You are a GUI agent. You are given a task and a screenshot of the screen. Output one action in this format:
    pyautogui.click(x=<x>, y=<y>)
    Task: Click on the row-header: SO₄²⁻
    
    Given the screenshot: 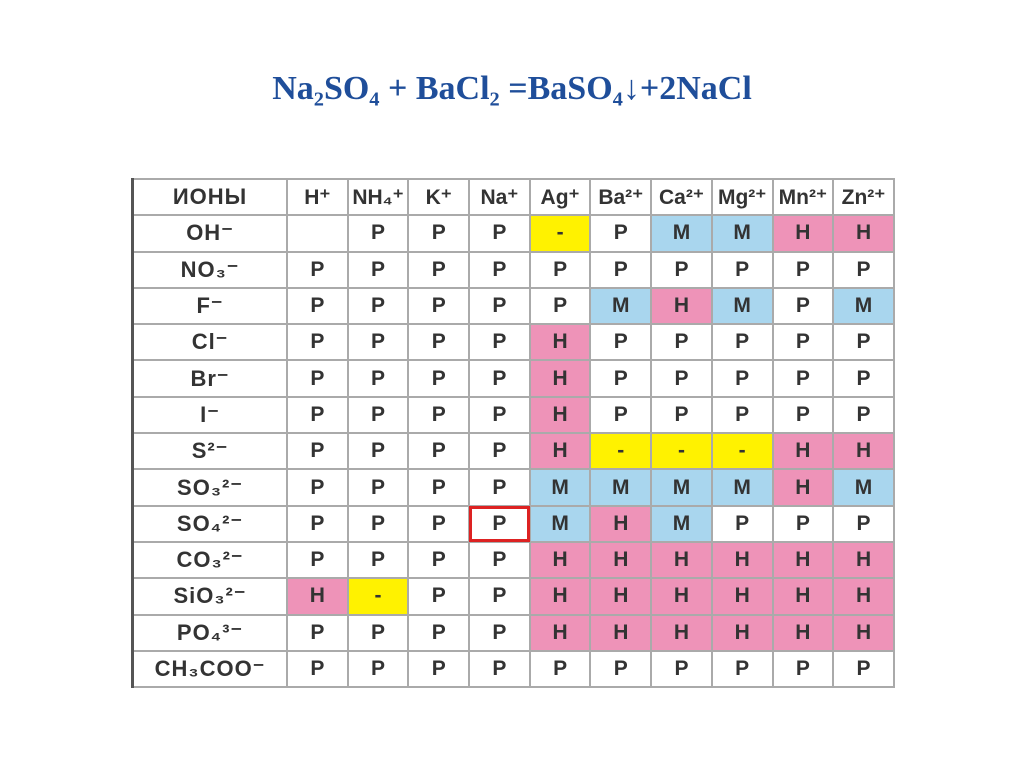 What is the action you would take?
    pyautogui.click(x=209, y=523)
    